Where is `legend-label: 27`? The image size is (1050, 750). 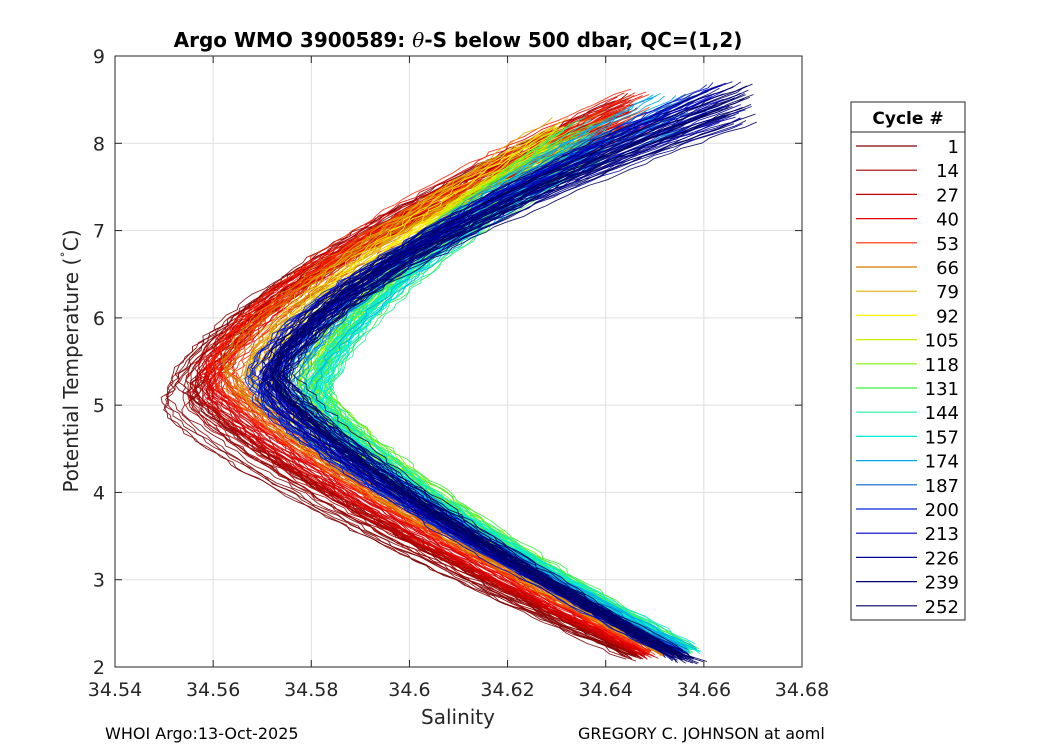 legend-label: 27 is located at coordinates (947, 195).